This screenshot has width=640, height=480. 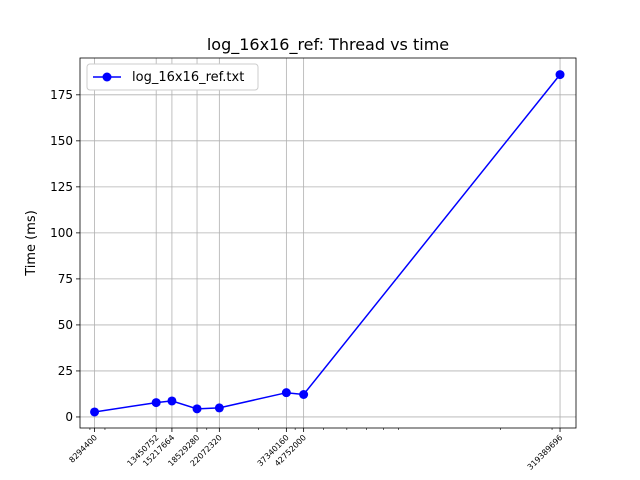 I want to click on legend-box, so click(x=172, y=77).